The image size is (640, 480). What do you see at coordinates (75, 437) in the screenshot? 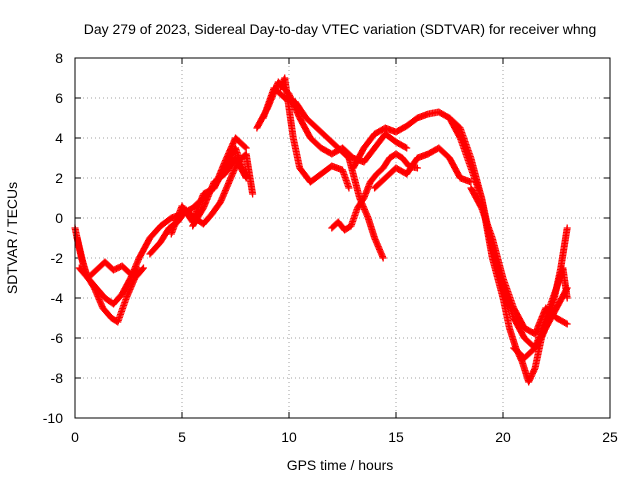
I see `x-tick-label: 0` at bounding box center [75, 437].